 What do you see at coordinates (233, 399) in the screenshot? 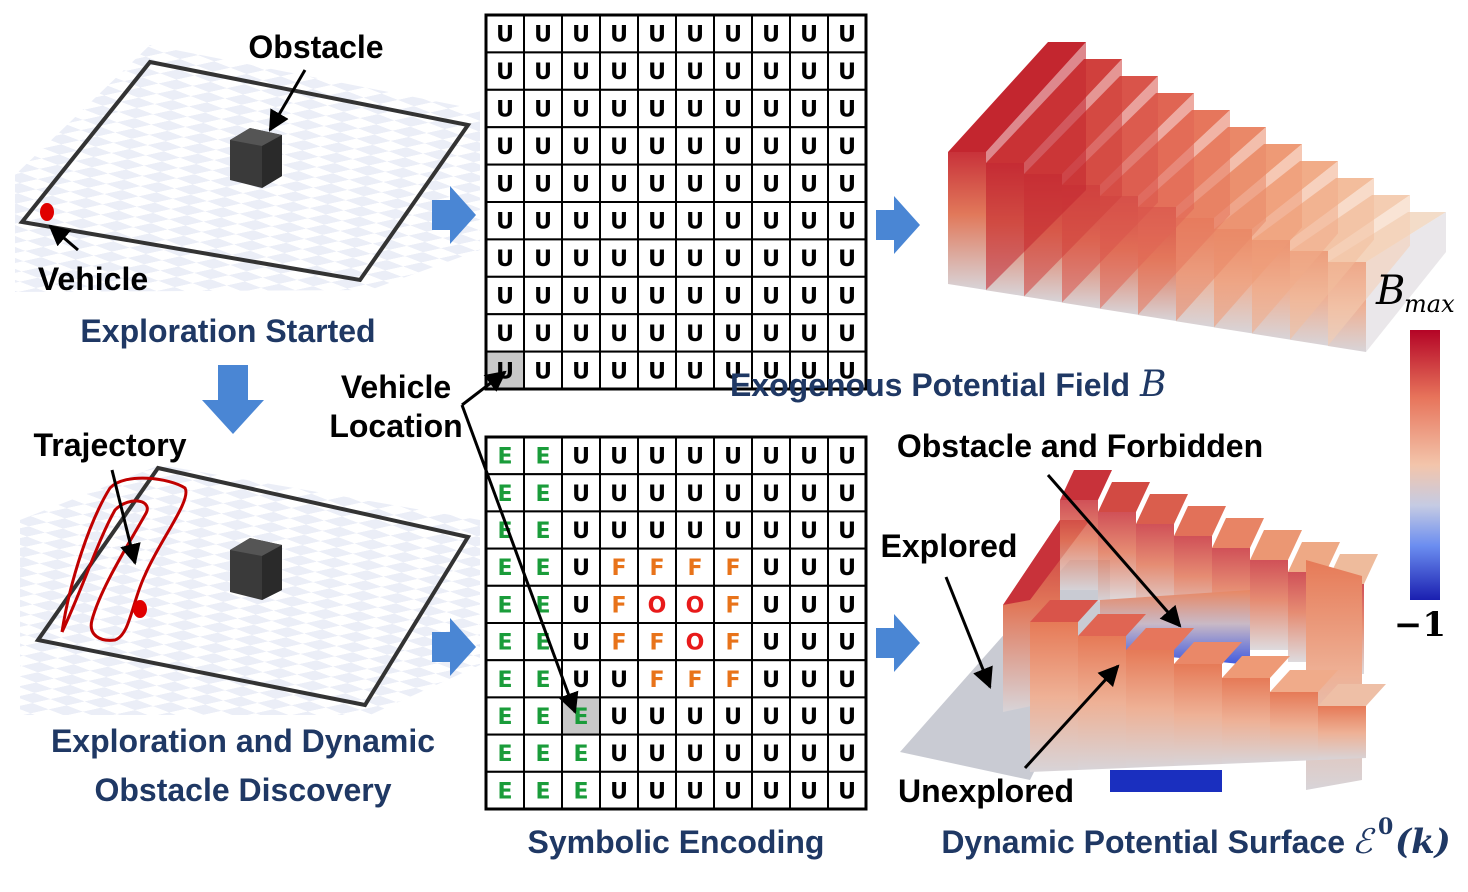
I see `down-flow-arrow` at bounding box center [233, 399].